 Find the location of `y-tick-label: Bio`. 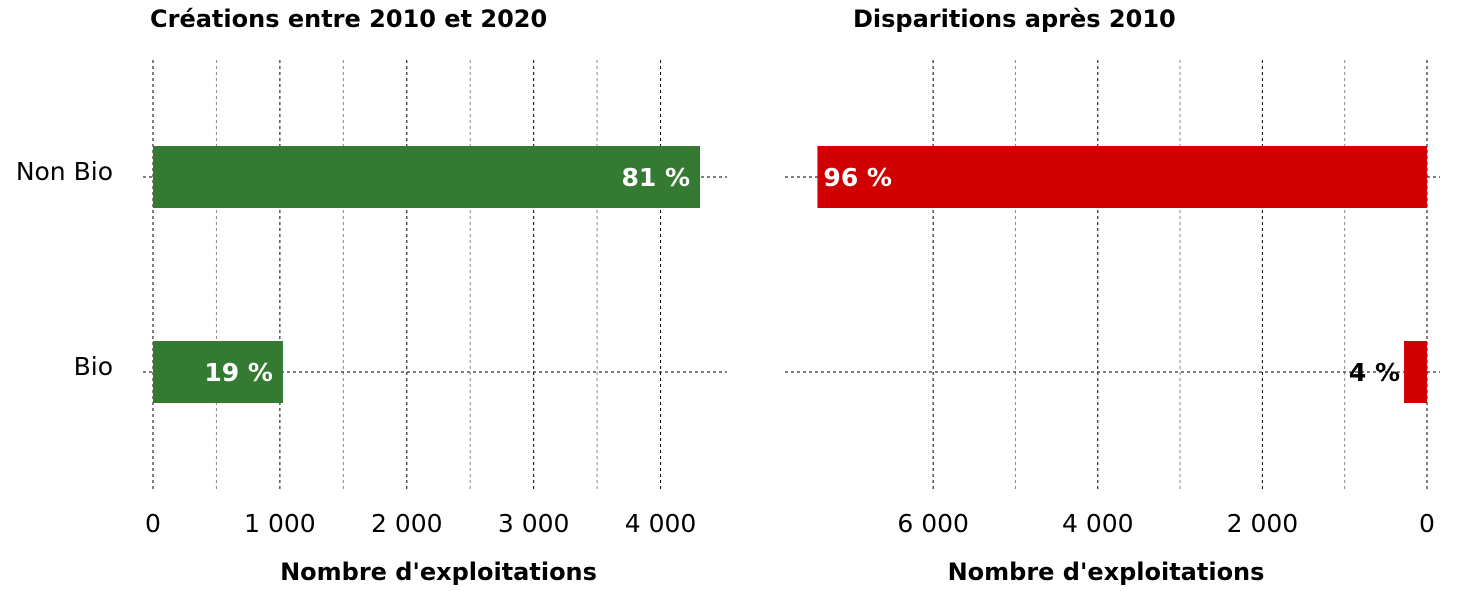

y-tick-label: Bio is located at coordinates (93, 366).